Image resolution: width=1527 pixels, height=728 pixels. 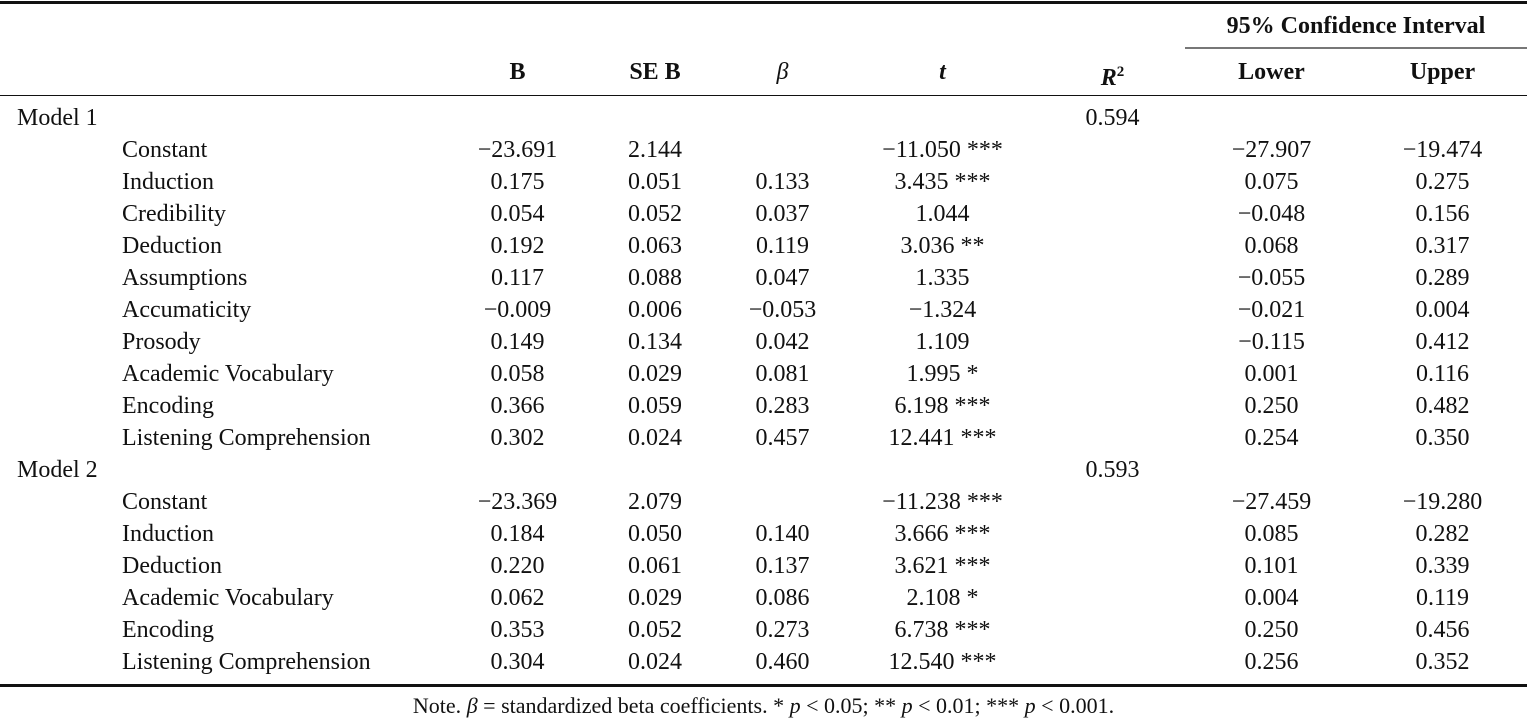 What do you see at coordinates (1271, 342) in the screenshot?
I see `cell-lower: −0.115` at bounding box center [1271, 342].